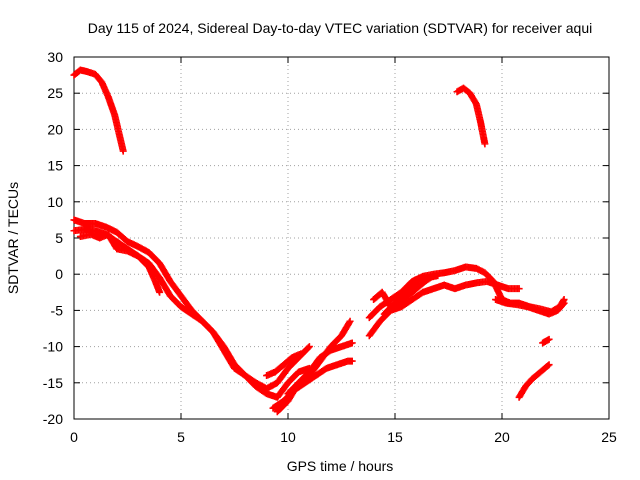 The image size is (640, 480). I want to click on x-tick-label: 25, so click(609, 437).